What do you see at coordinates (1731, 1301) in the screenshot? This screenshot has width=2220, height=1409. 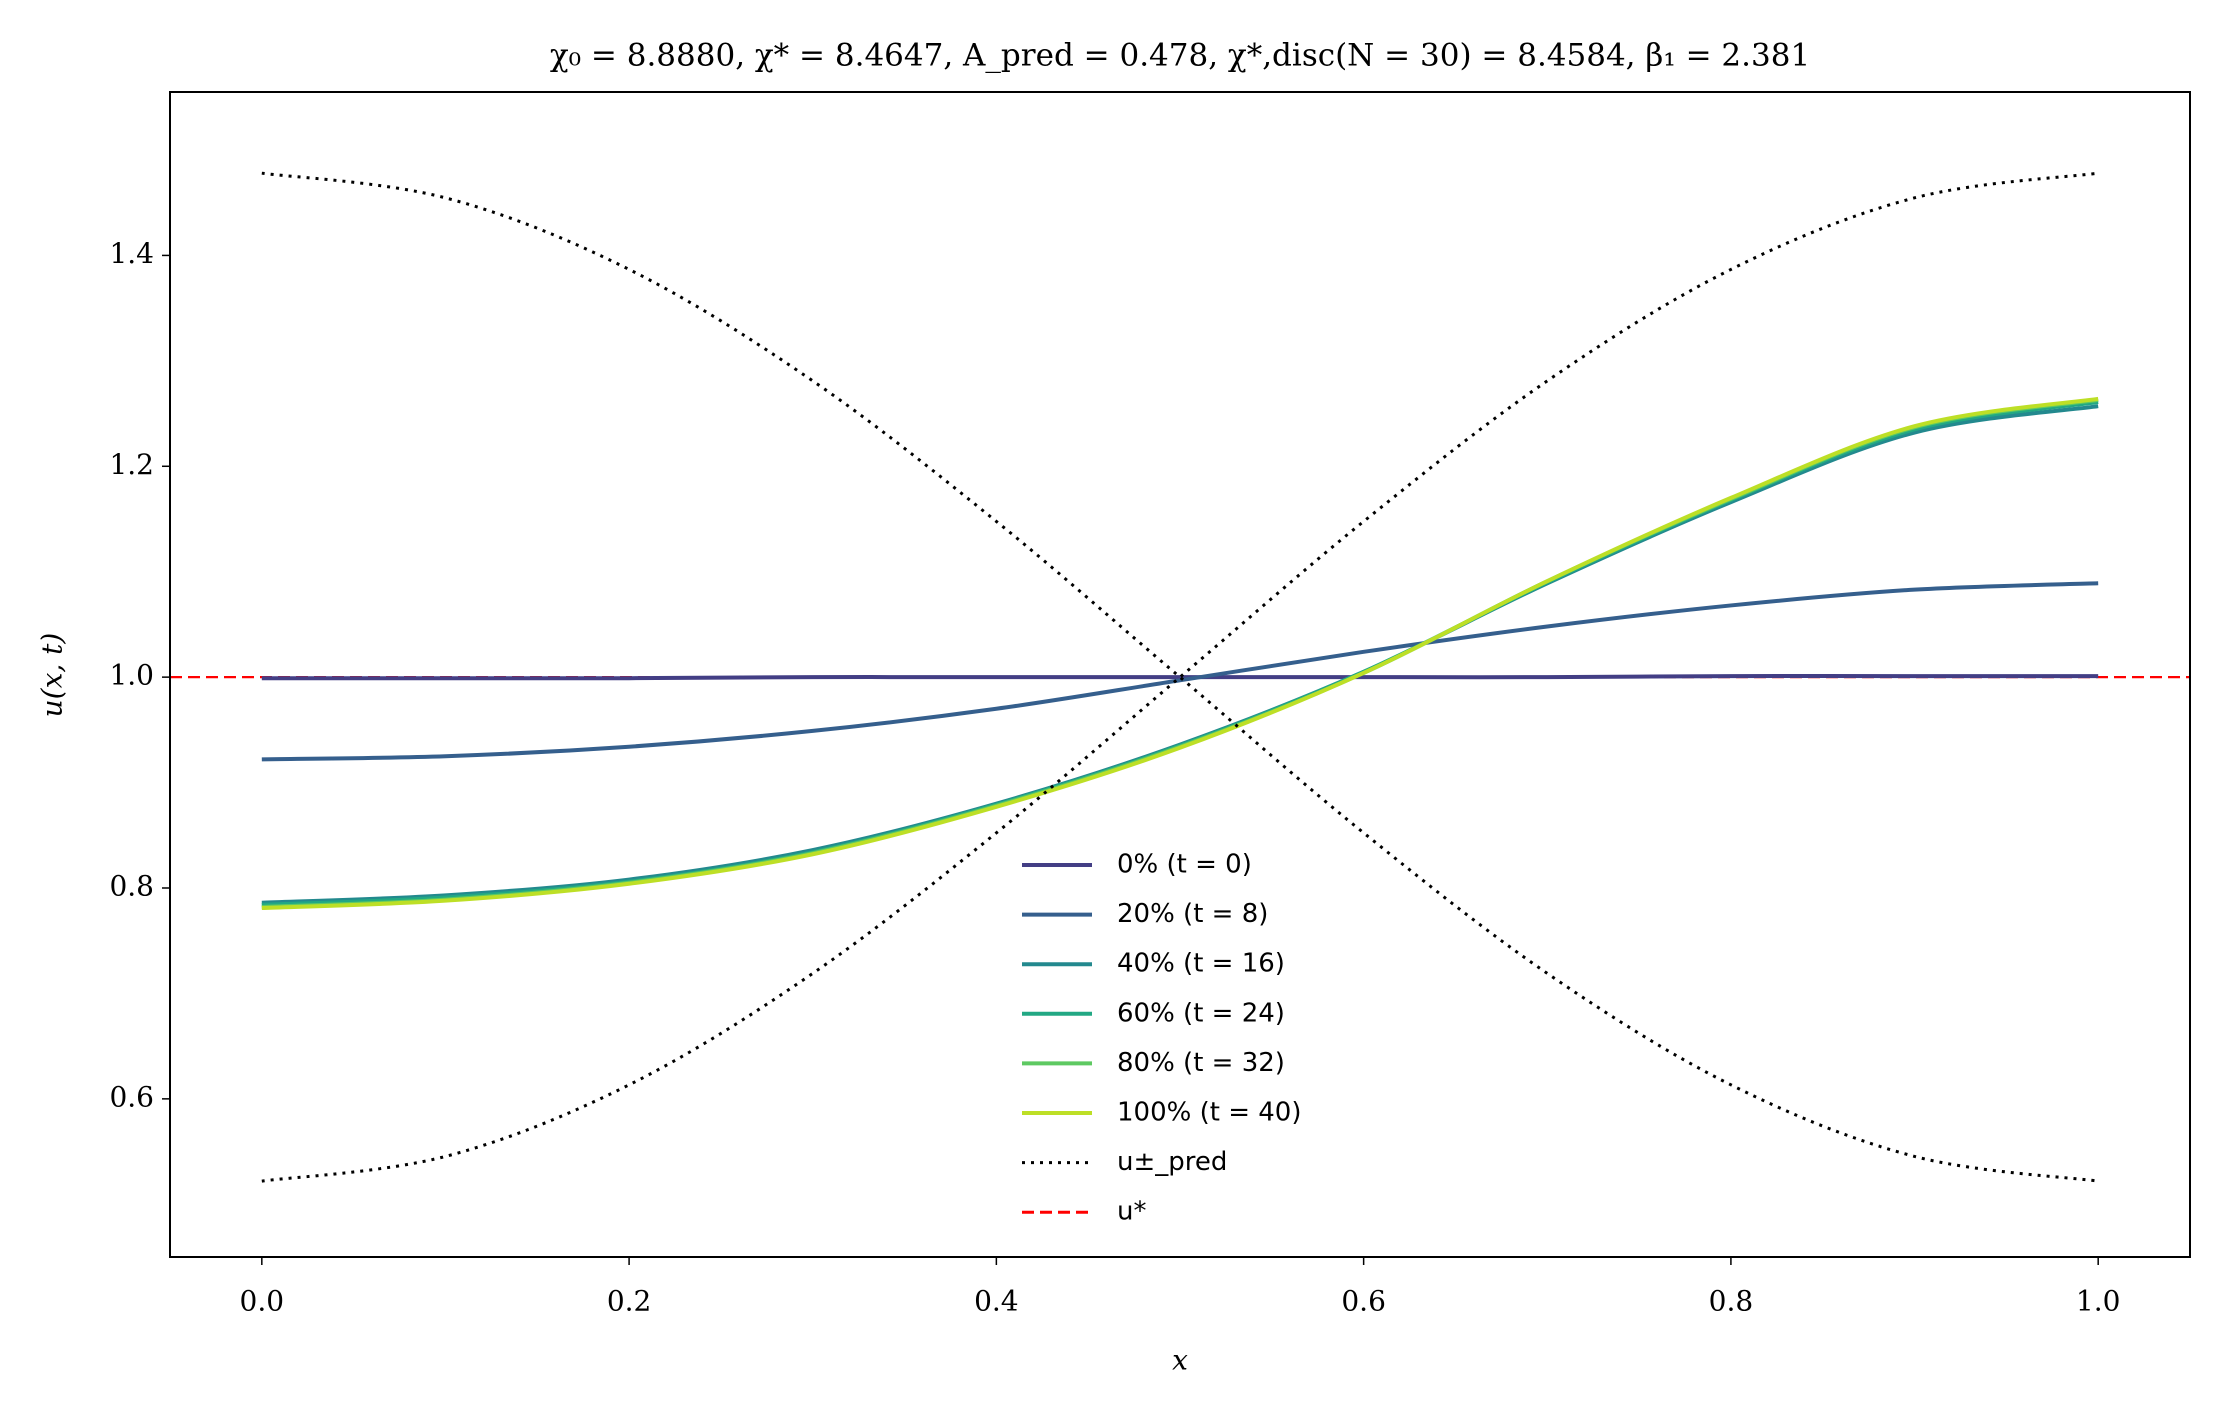 I see `x-tick-label: 0.8` at bounding box center [1731, 1301].